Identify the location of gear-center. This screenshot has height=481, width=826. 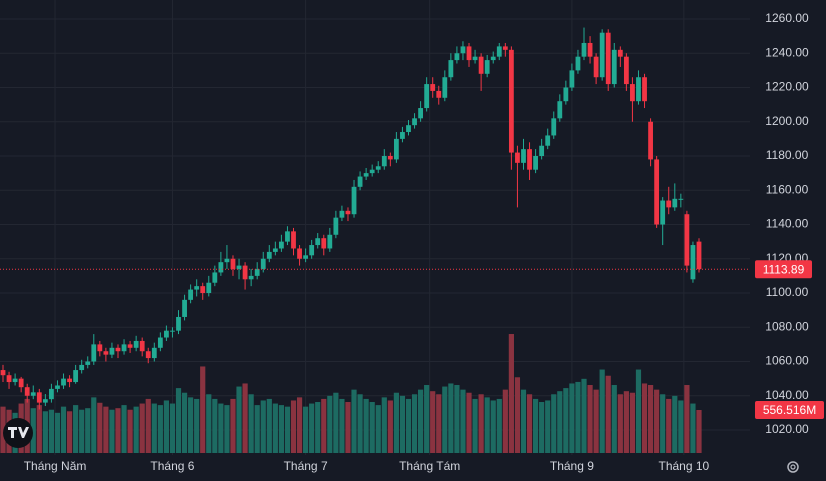
(793, 467).